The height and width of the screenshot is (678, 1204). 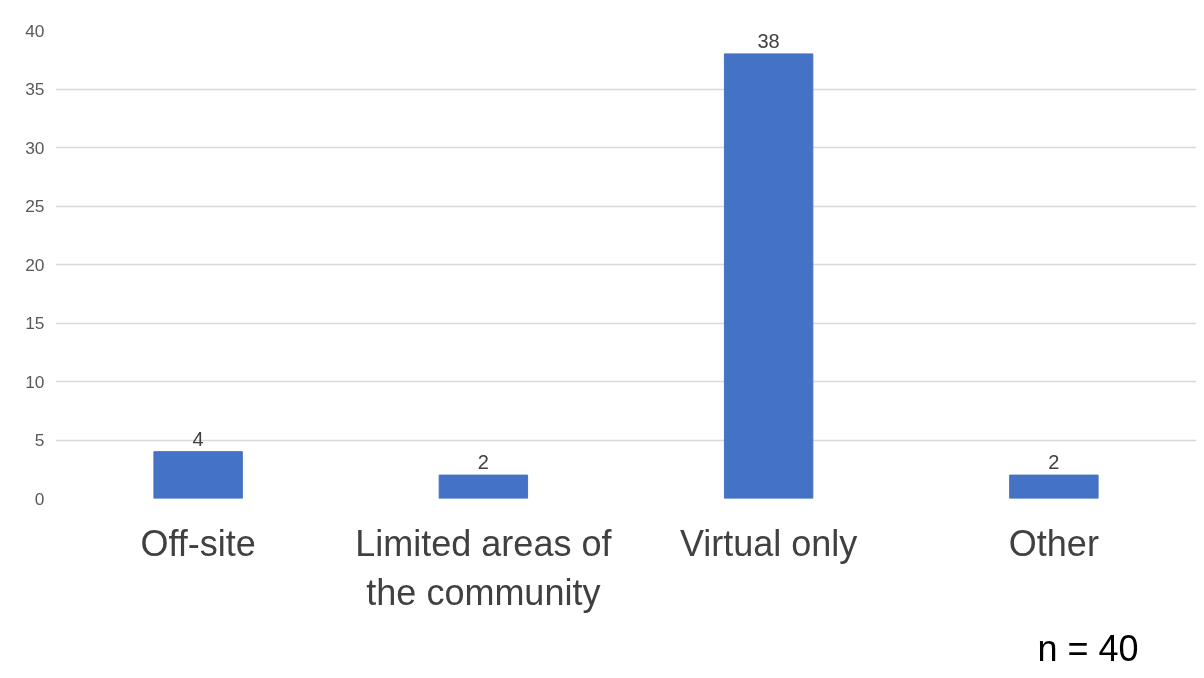 What do you see at coordinates (39, 498) in the screenshot?
I see `y-tick-label: 0` at bounding box center [39, 498].